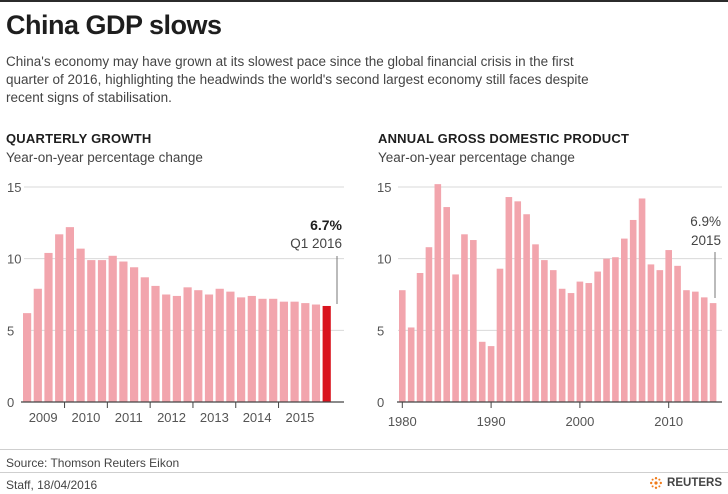 Image resolution: width=728 pixels, height=494 pixels. Describe the element at coordinates (476, 157) in the screenshot. I see `annual-chart-subtitle: Year-on-year percentage change` at that location.